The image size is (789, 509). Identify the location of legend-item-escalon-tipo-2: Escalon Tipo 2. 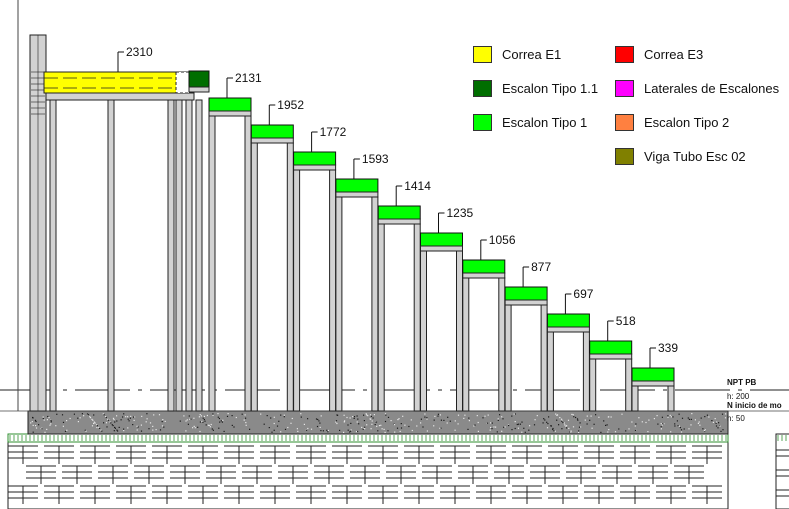
(672, 122).